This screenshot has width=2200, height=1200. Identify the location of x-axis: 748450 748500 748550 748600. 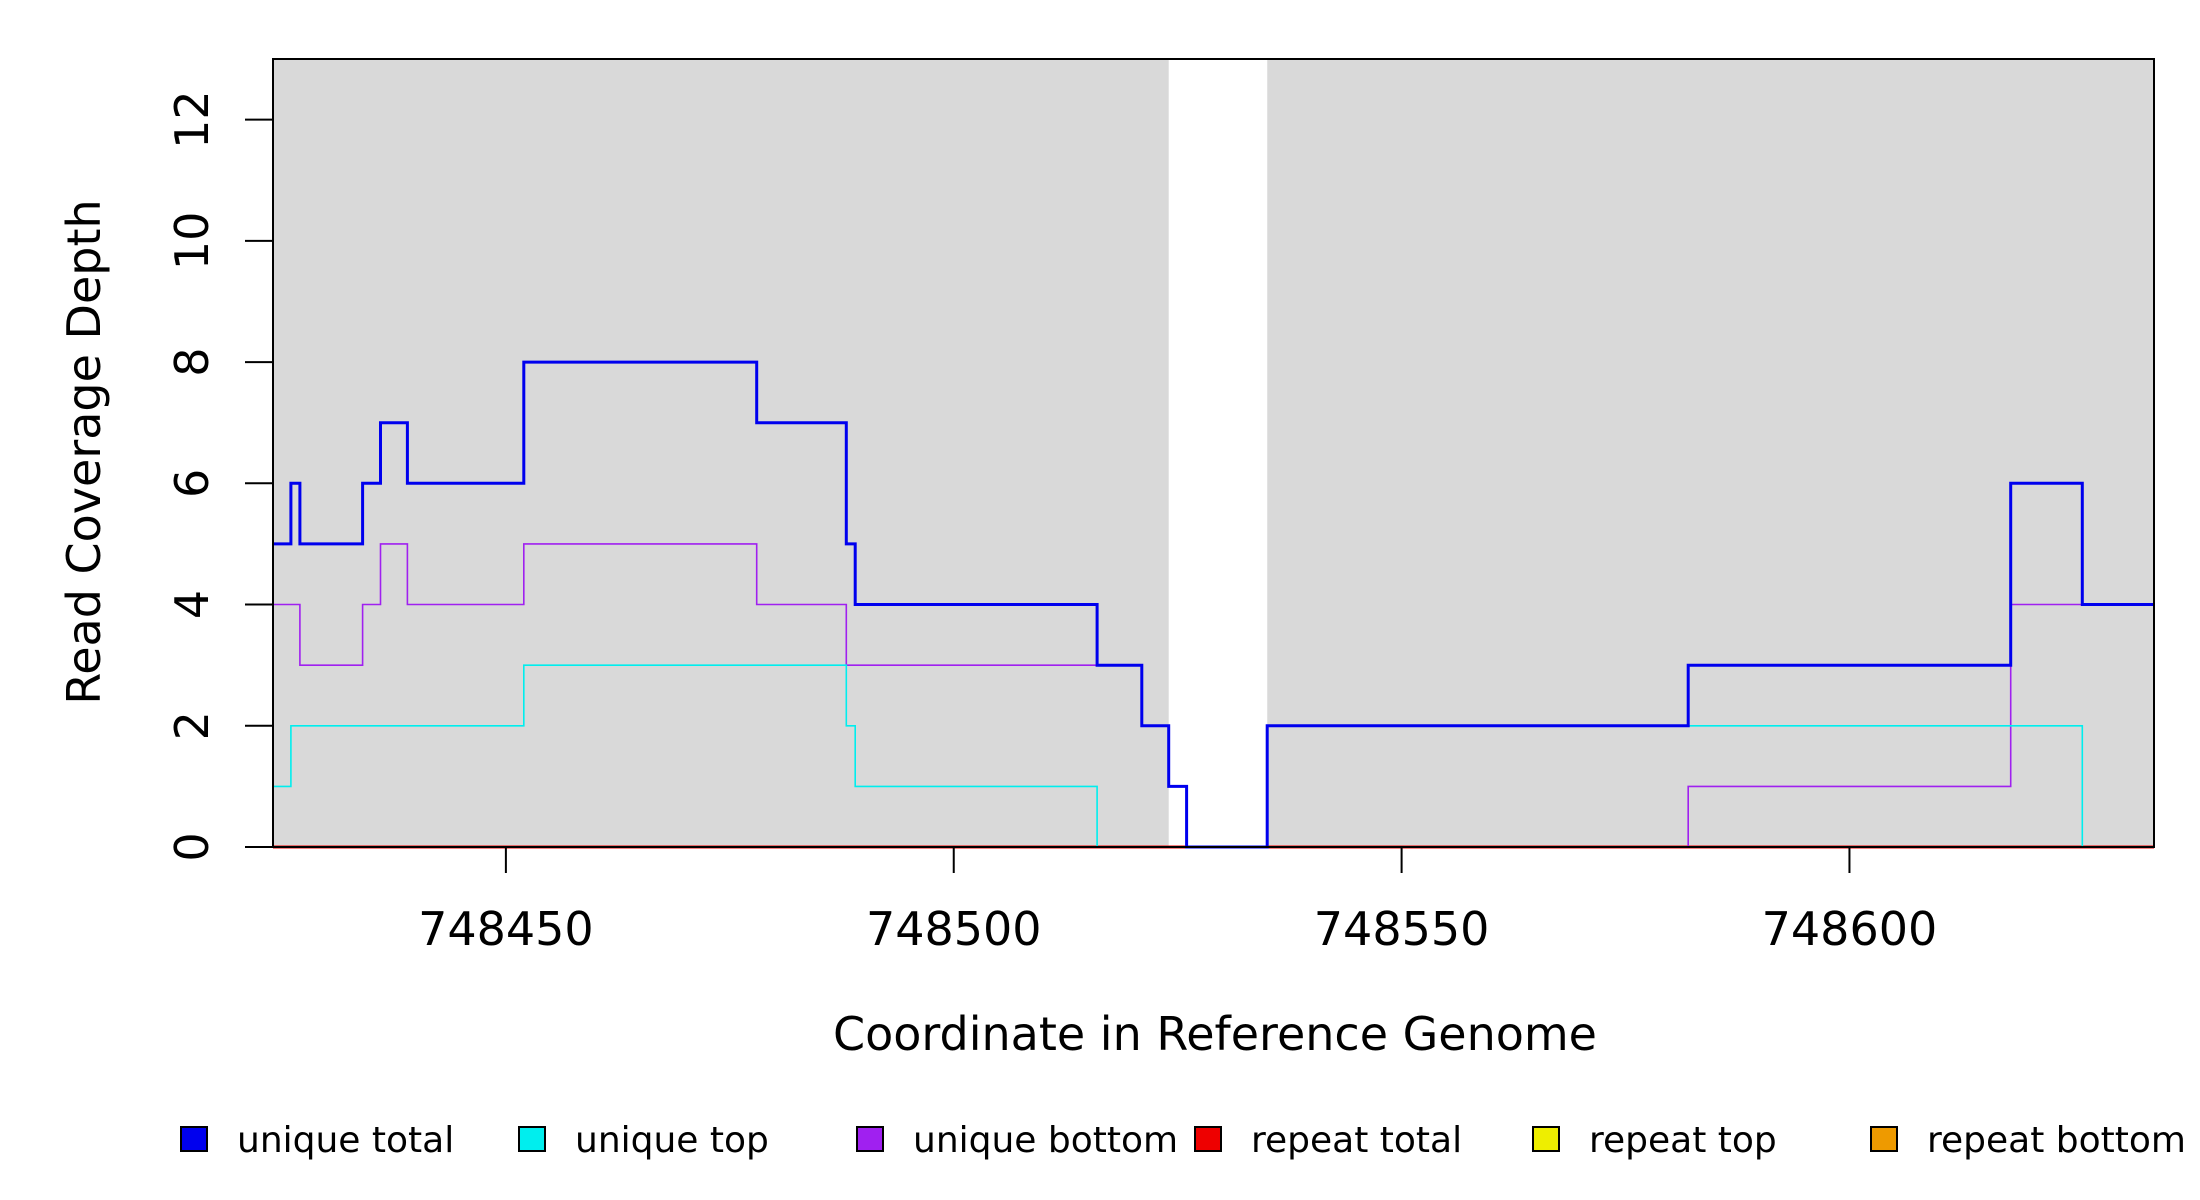
(1178, 901).